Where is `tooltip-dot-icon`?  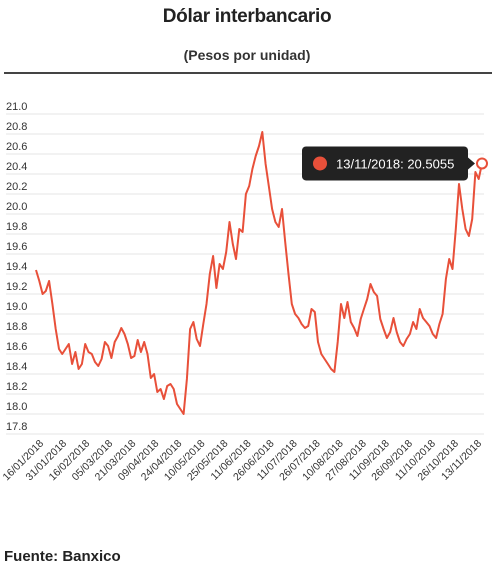 tooltip-dot-icon is located at coordinates (320, 163).